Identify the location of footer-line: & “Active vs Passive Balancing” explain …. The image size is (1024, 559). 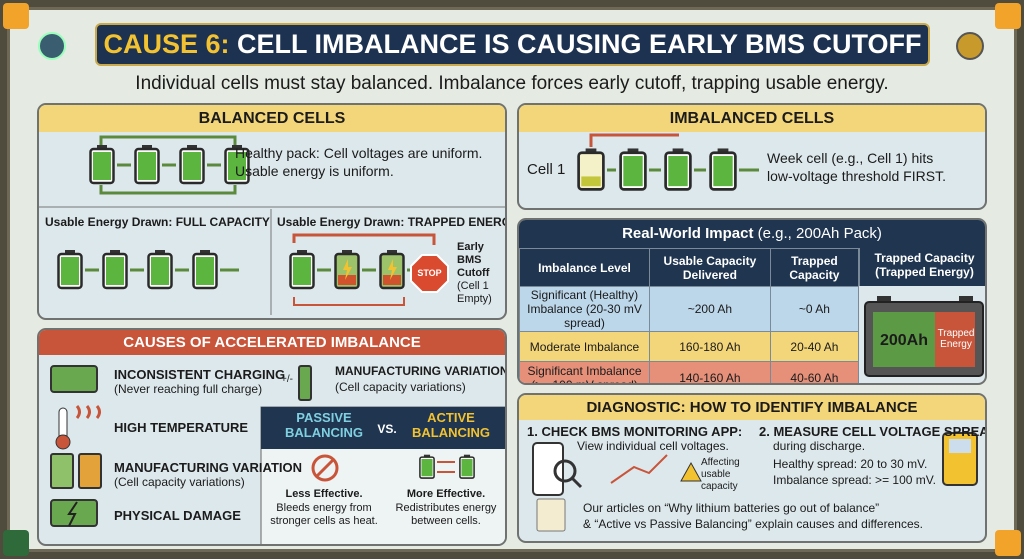
(753, 524).